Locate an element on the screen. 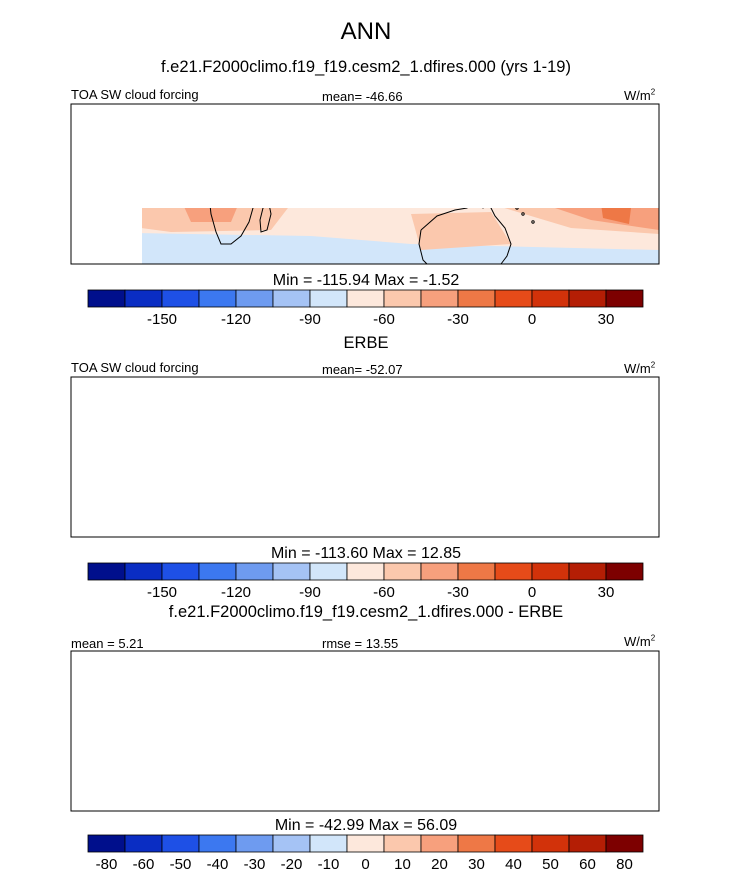  colorbar1-tick-label: -60 is located at coordinates (384, 319).